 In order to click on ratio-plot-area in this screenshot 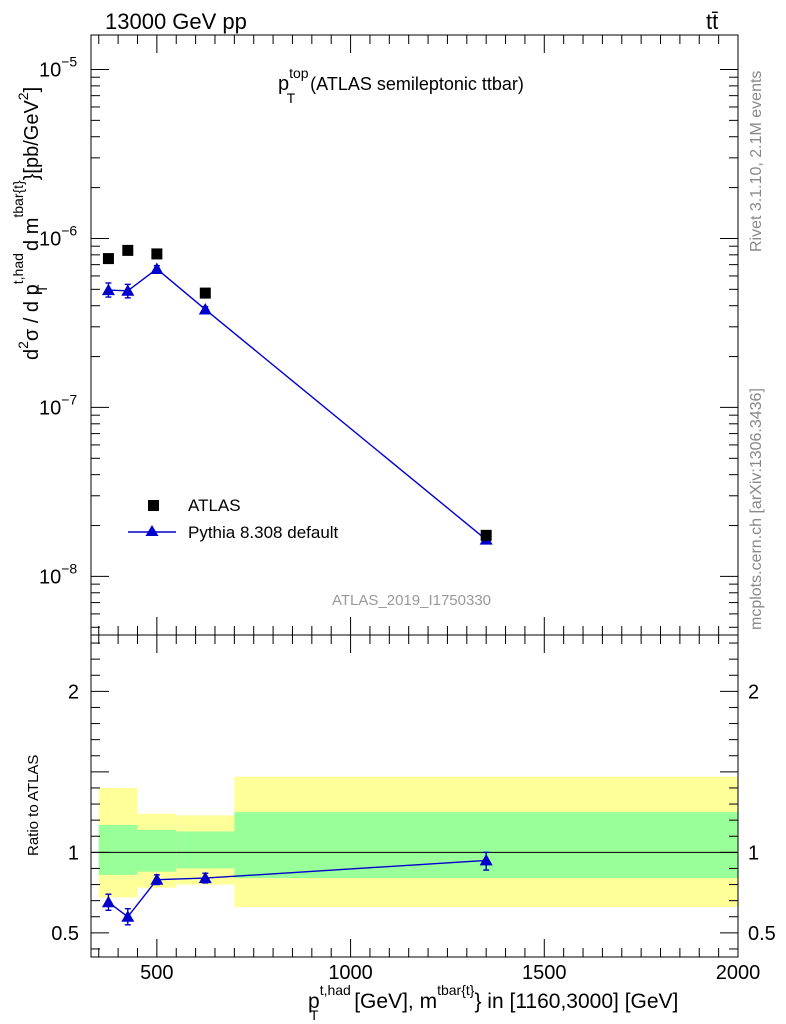, I will do `click(415, 851)`.